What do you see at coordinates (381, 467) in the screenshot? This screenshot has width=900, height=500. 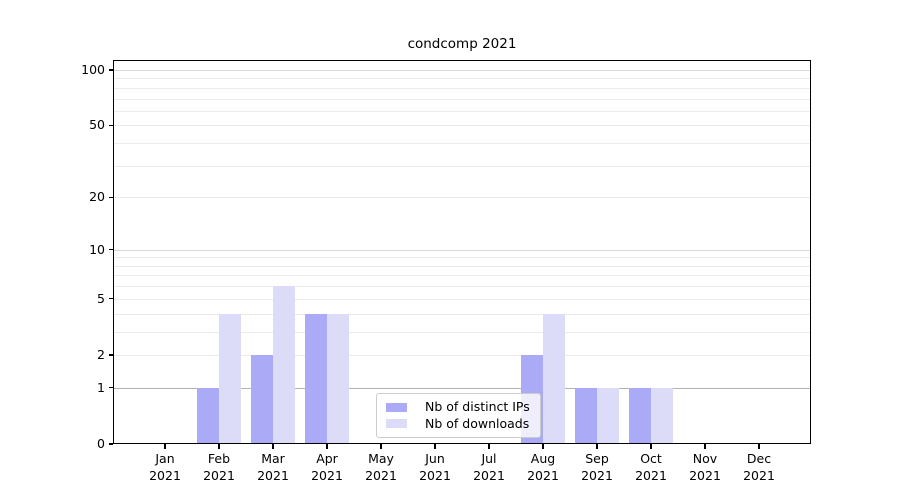 I see `x-tick-label: May 2021` at bounding box center [381, 467].